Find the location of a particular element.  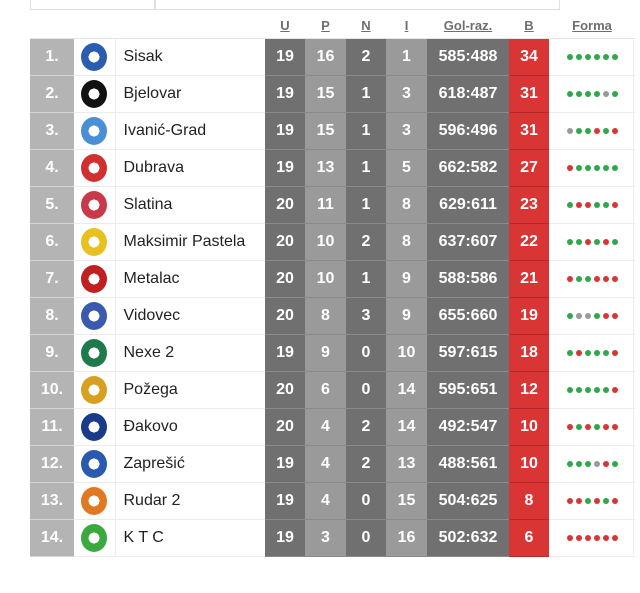

rank-cell: 4. is located at coordinates (52, 168).